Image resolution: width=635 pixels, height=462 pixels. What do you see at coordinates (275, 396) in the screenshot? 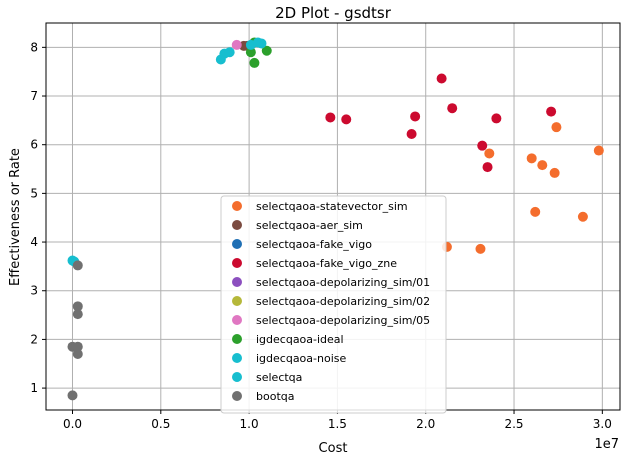
I see `legend-label: bootqa` at bounding box center [275, 396].